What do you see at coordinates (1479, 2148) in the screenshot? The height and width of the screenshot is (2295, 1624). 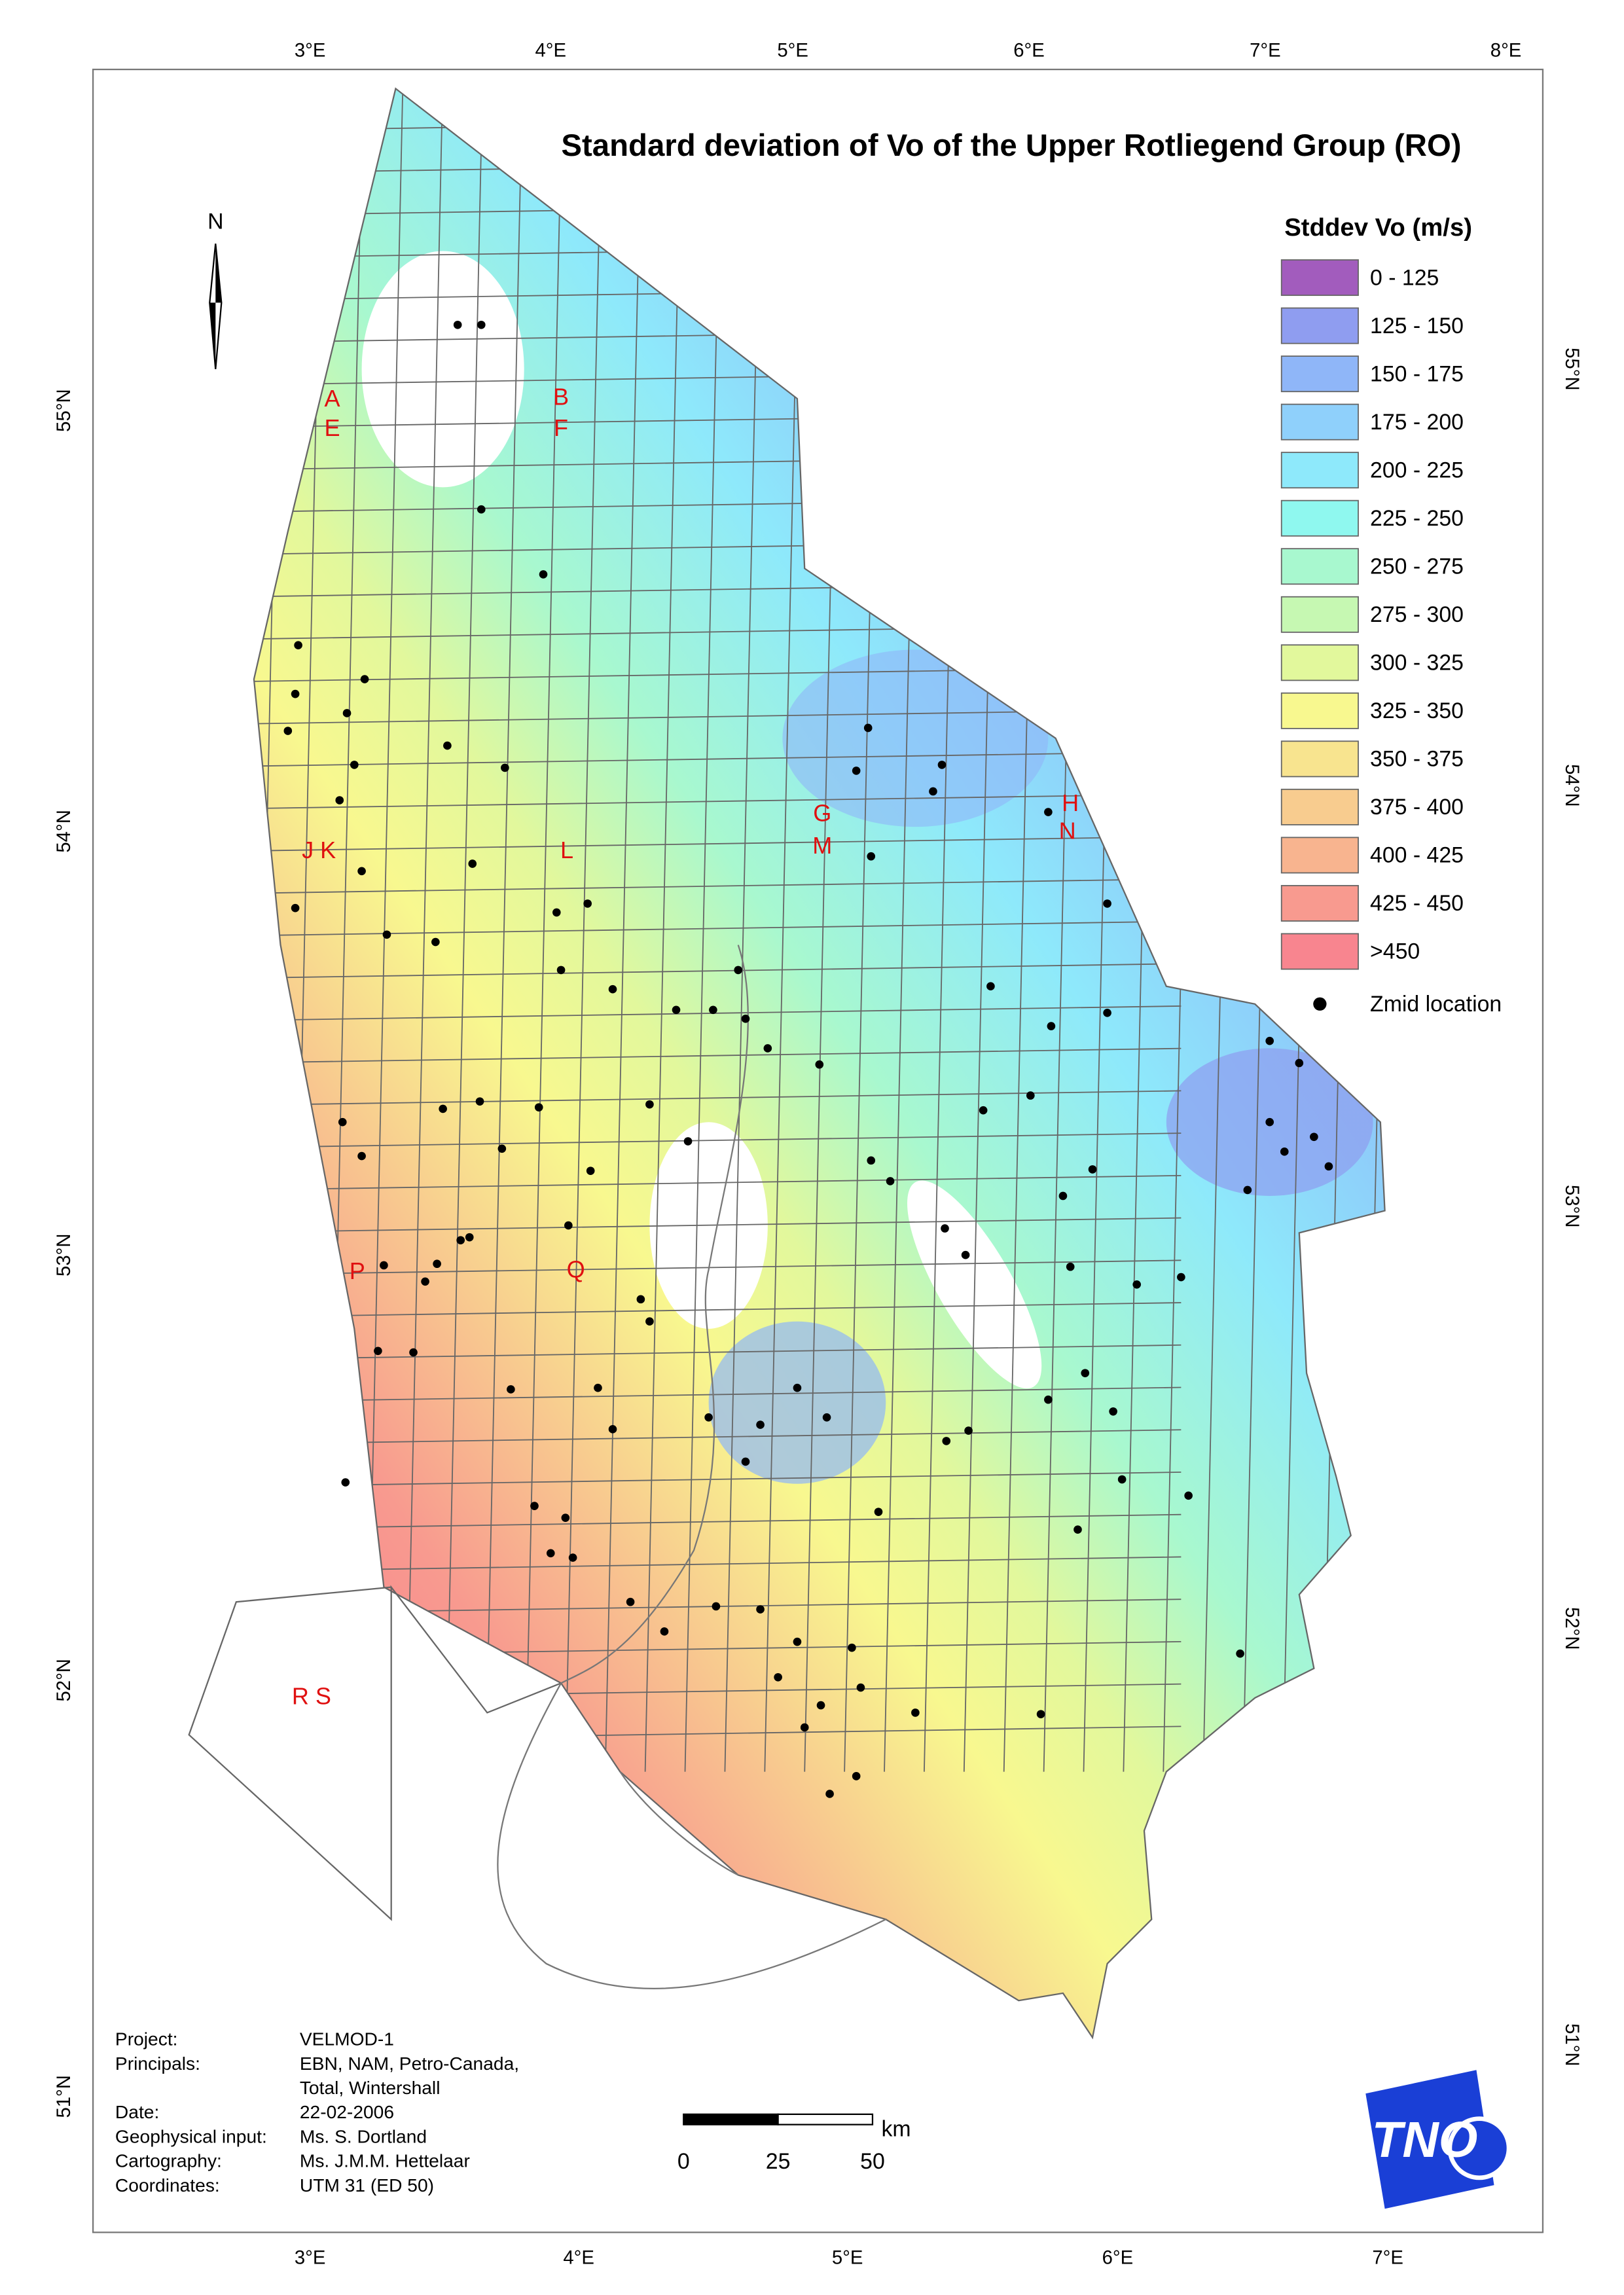 I see `logo-circle` at bounding box center [1479, 2148].